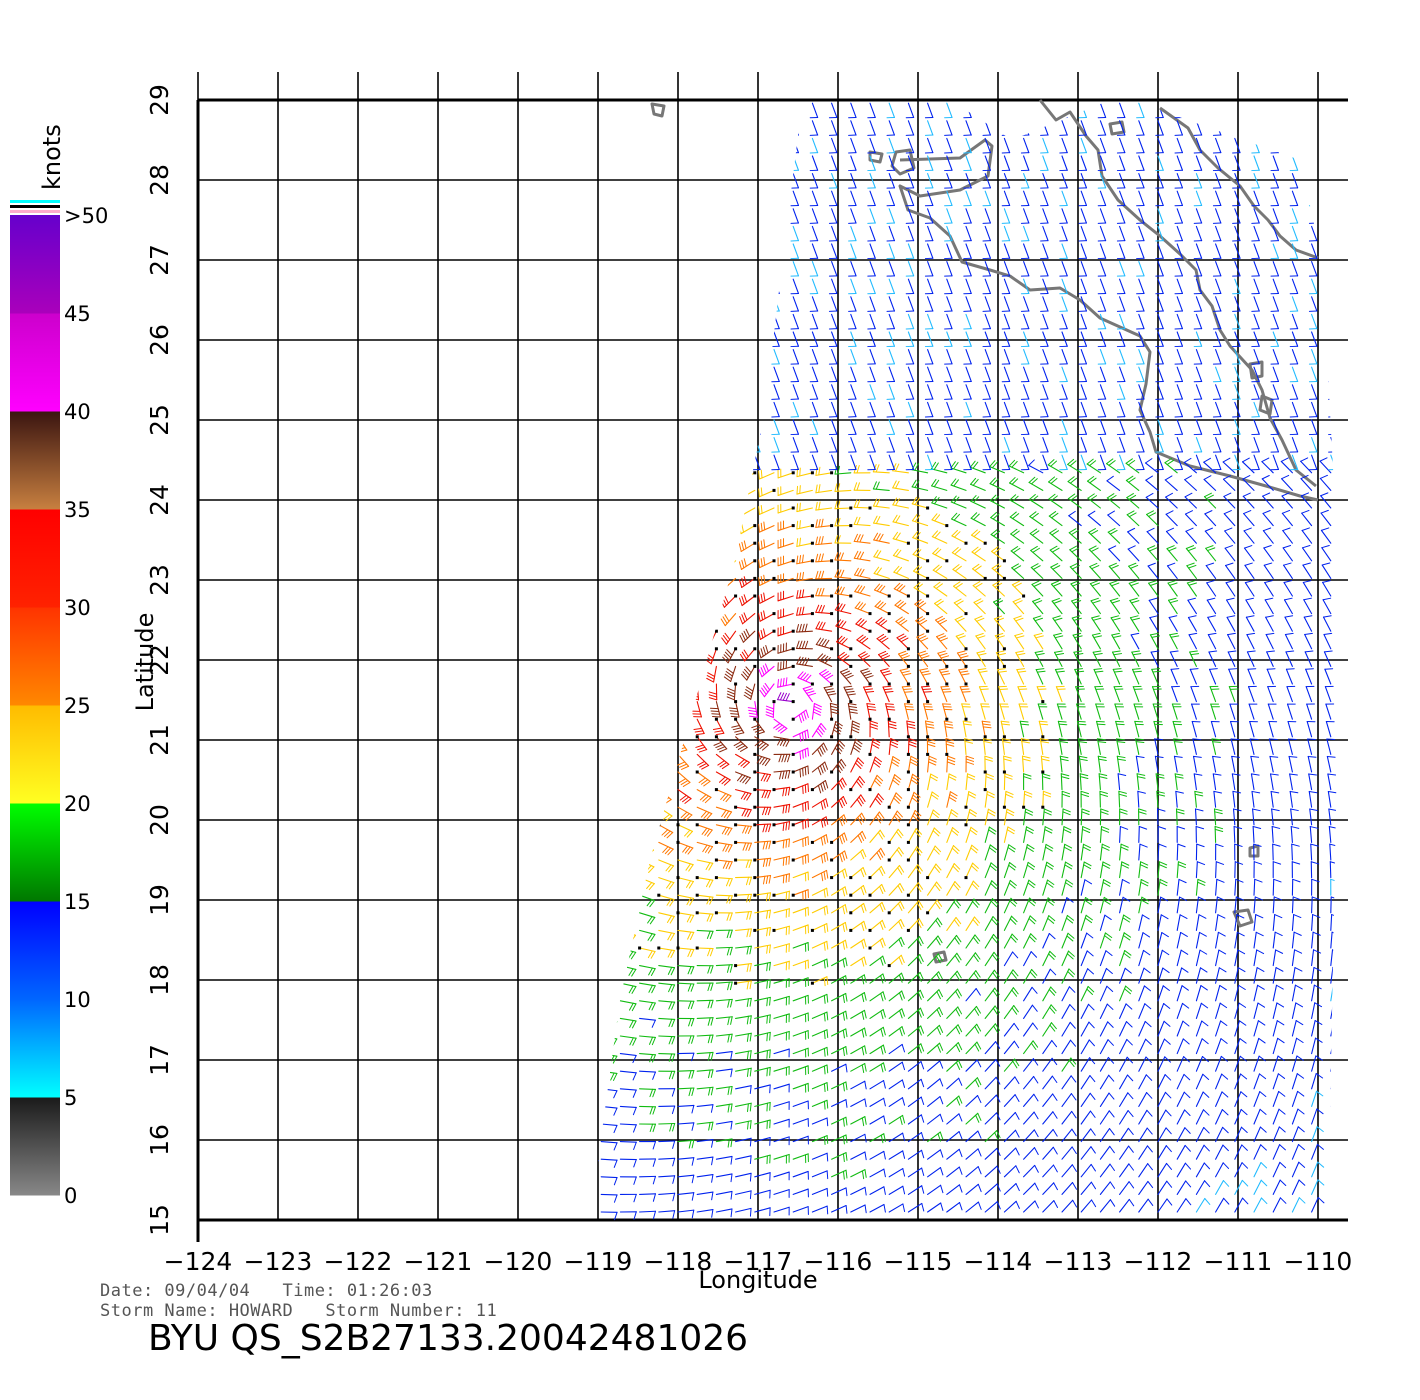 Image resolution: width=1420 pixels, height=1400 pixels. What do you see at coordinates (77, 608) in the screenshot?
I see `colorbar-label: 30` at bounding box center [77, 608].